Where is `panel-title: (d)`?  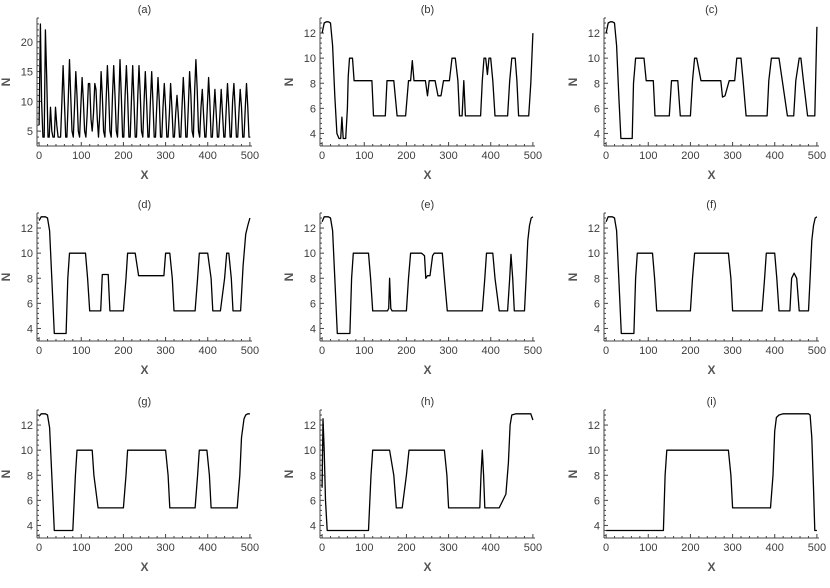
panel-title: (d) is located at coordinates (144, 205).